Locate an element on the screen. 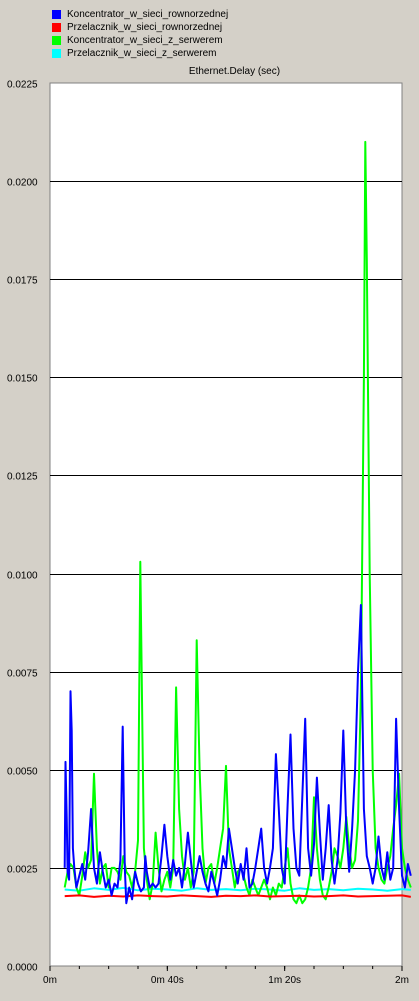  legend-item: Przelacznik_w_sieci_rownorzednej is located at coordinates (140, 27).